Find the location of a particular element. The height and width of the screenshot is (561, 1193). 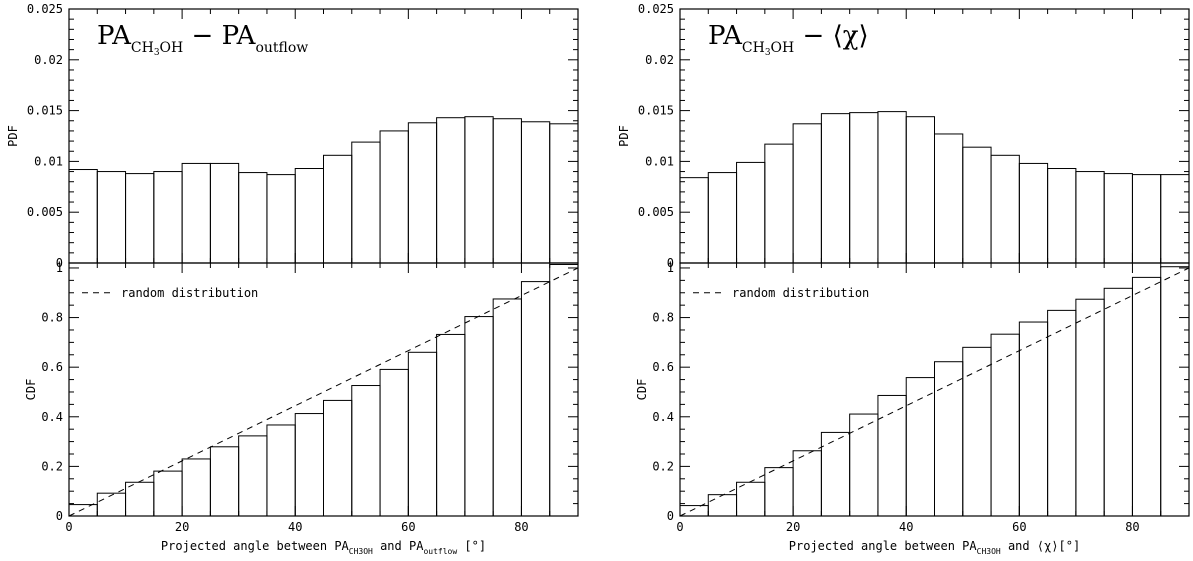

pdf-y-axis-label: PDF is located at coordinates (624, 136).